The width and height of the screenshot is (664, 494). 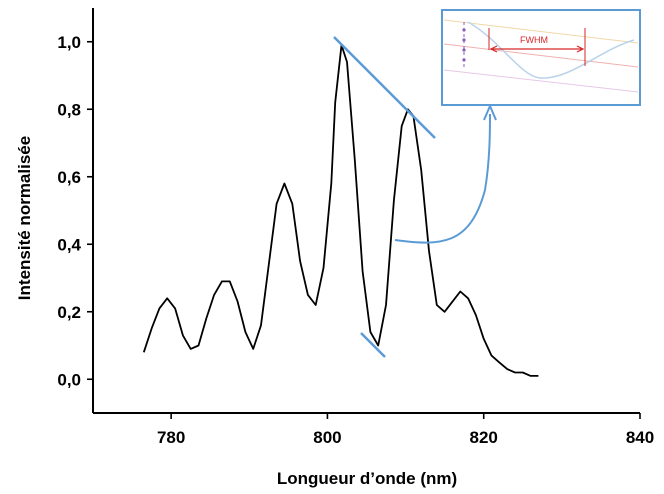 What do you see at coordinates (541, 31) in the screenshot?
I see `inset-guide-top` at bounding box center [541, 31].